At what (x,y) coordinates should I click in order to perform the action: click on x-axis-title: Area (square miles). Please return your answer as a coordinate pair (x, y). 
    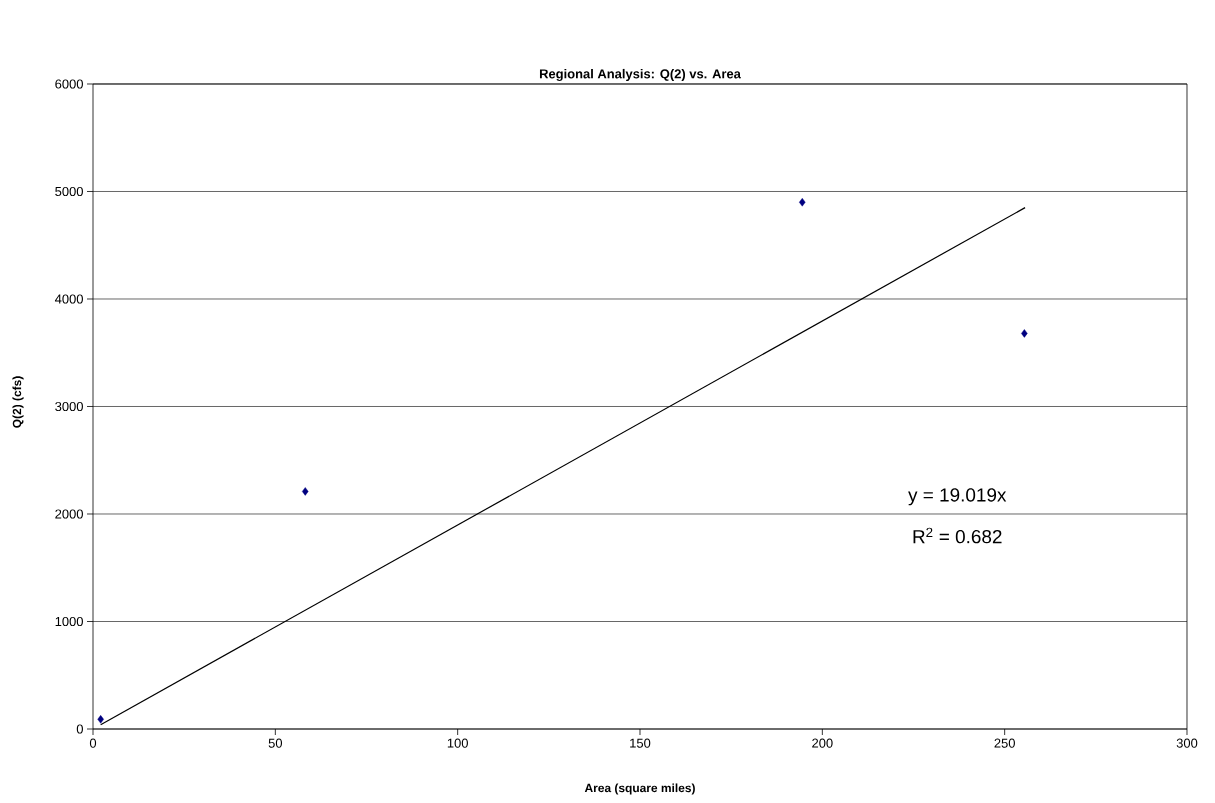
    Looking at the image, I should click on (639, 789).